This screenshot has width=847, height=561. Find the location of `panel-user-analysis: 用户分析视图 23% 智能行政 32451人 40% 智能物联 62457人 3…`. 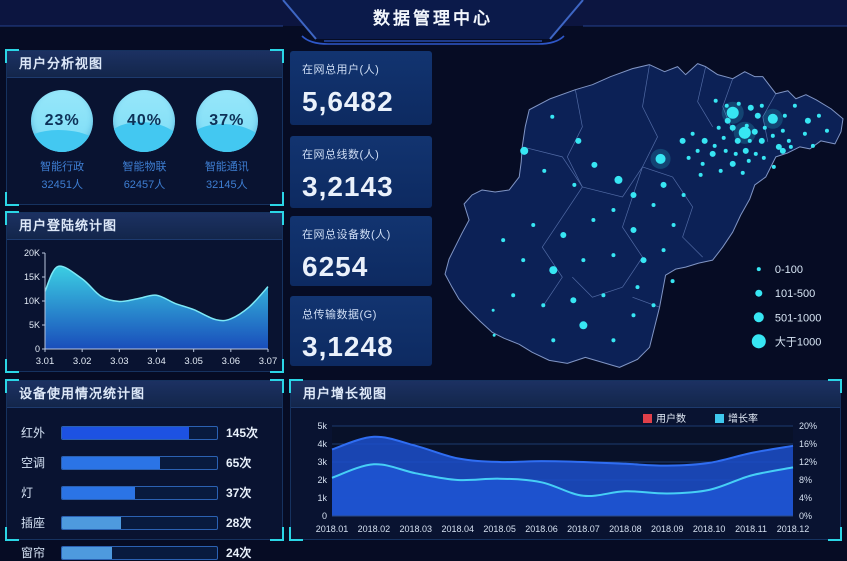

panel-user-analysis: 用户分析视图 23% 智能行政 32451人 40% 智能物联 62457人 3… is located at coordinates (144, 127).